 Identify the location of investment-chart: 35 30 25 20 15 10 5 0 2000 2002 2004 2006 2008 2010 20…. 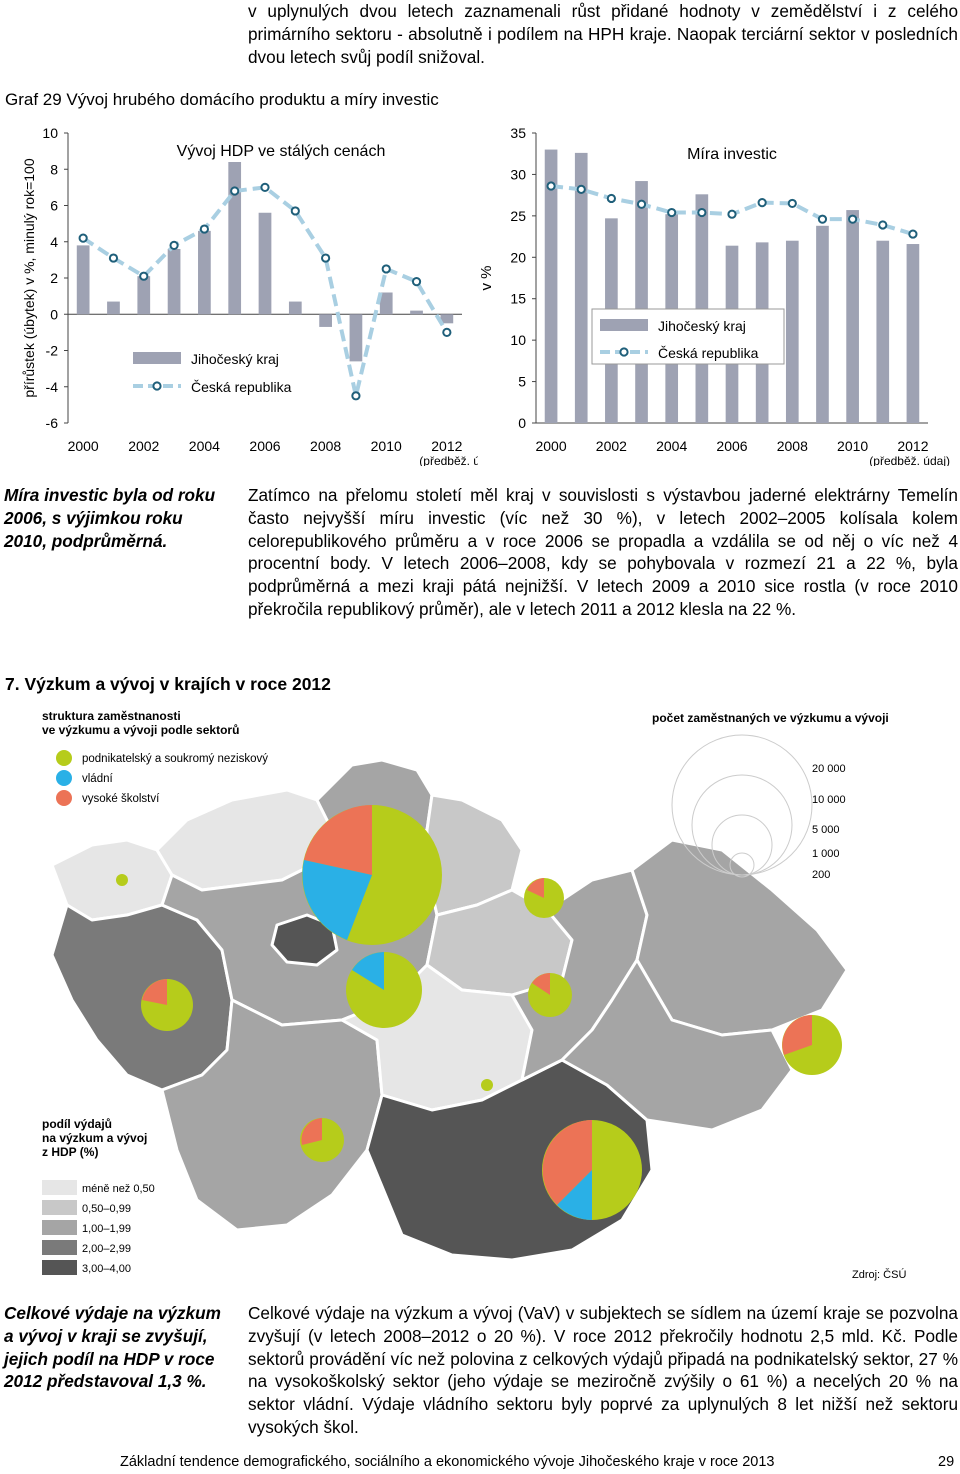
(714, 295).